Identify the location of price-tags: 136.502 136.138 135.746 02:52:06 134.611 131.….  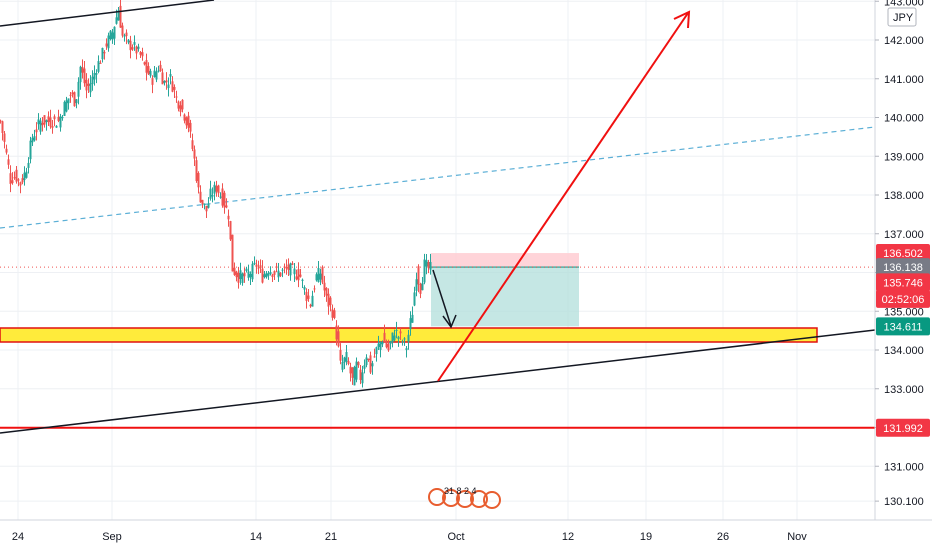
(903, 340).